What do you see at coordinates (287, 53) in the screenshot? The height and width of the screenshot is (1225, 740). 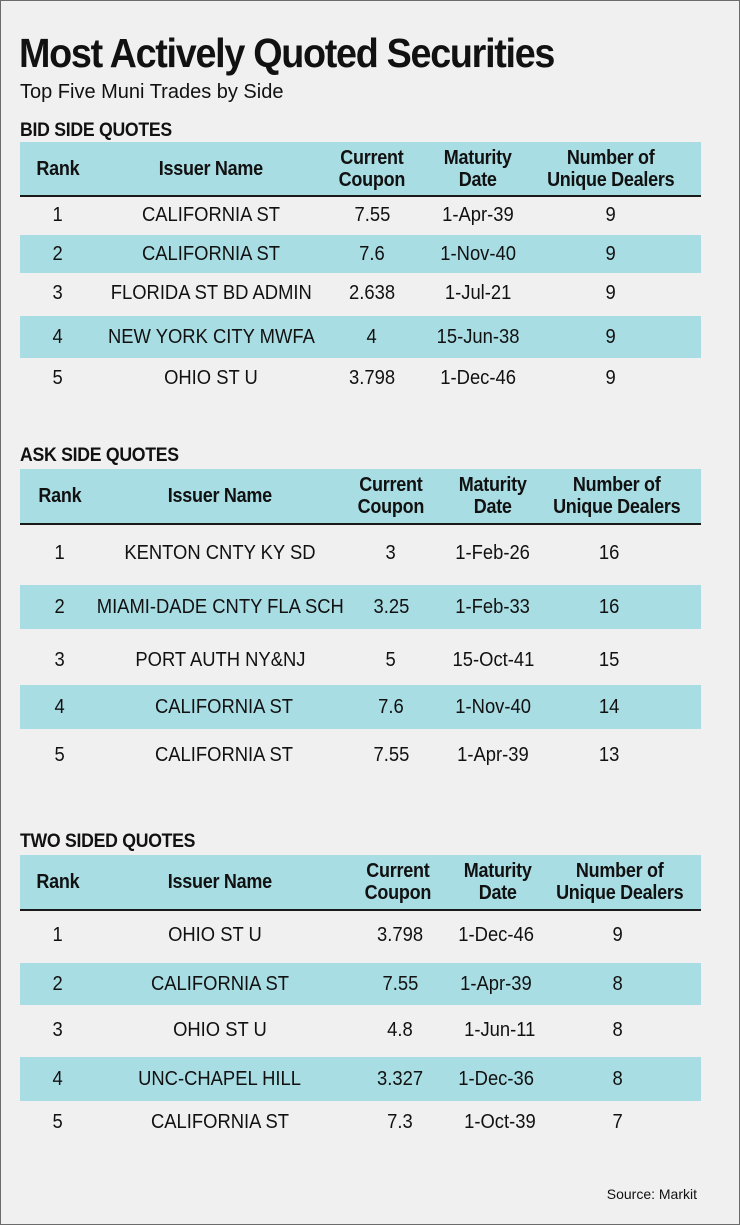 I see `page-title: Most Actively Quoted Securities` at bounding box center [287, 53].